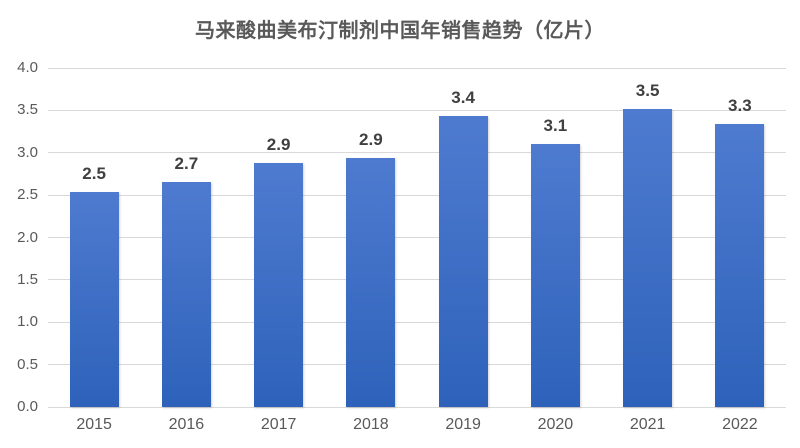 This screenshot has width=800, height=448. What do you see at coordinates (648, 257) in the screenshot?
I see `bar-2021` at bounding box center [648, 257].